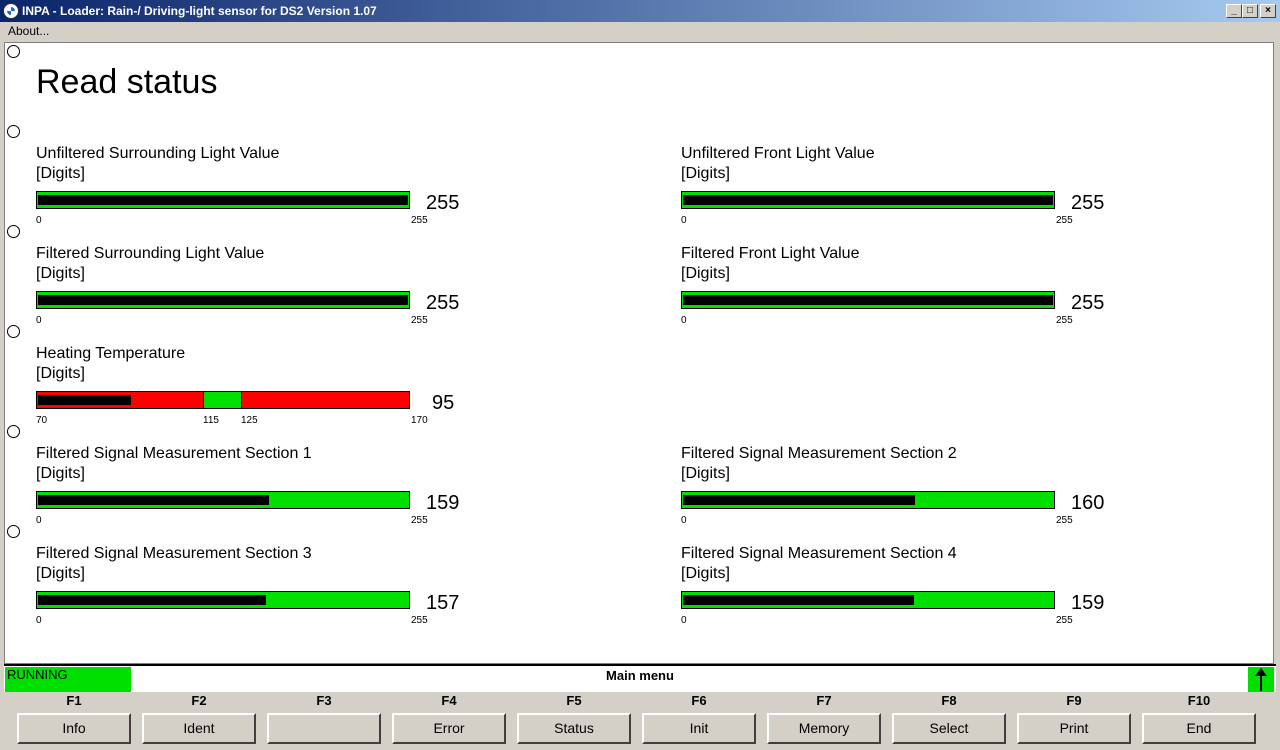 This screenshot has height=750, width=1280. What do you see at coordinates (1268, 11) in the screenshot?
I see `close-button: ×` at bounding box center [1268, 11].